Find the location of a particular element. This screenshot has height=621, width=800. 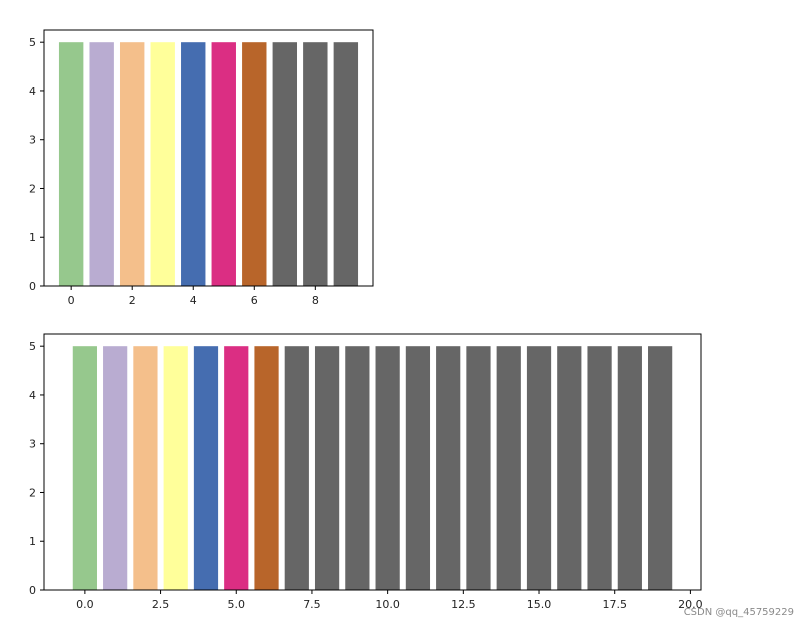

x-tick-label: 0.0 is located at coordinates (85, 604).